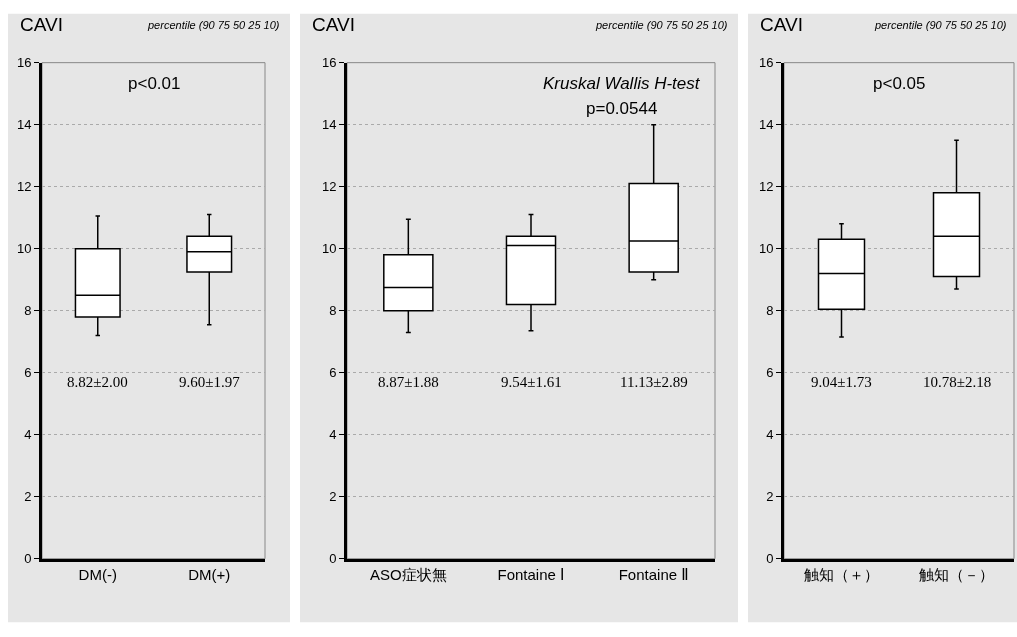 This screenshot has height=637, width=1017. What do you see at coordinates (531, 382) in the screenshot?
I see `annotation: 9.54±1.61` at bounding box center [531, 382].